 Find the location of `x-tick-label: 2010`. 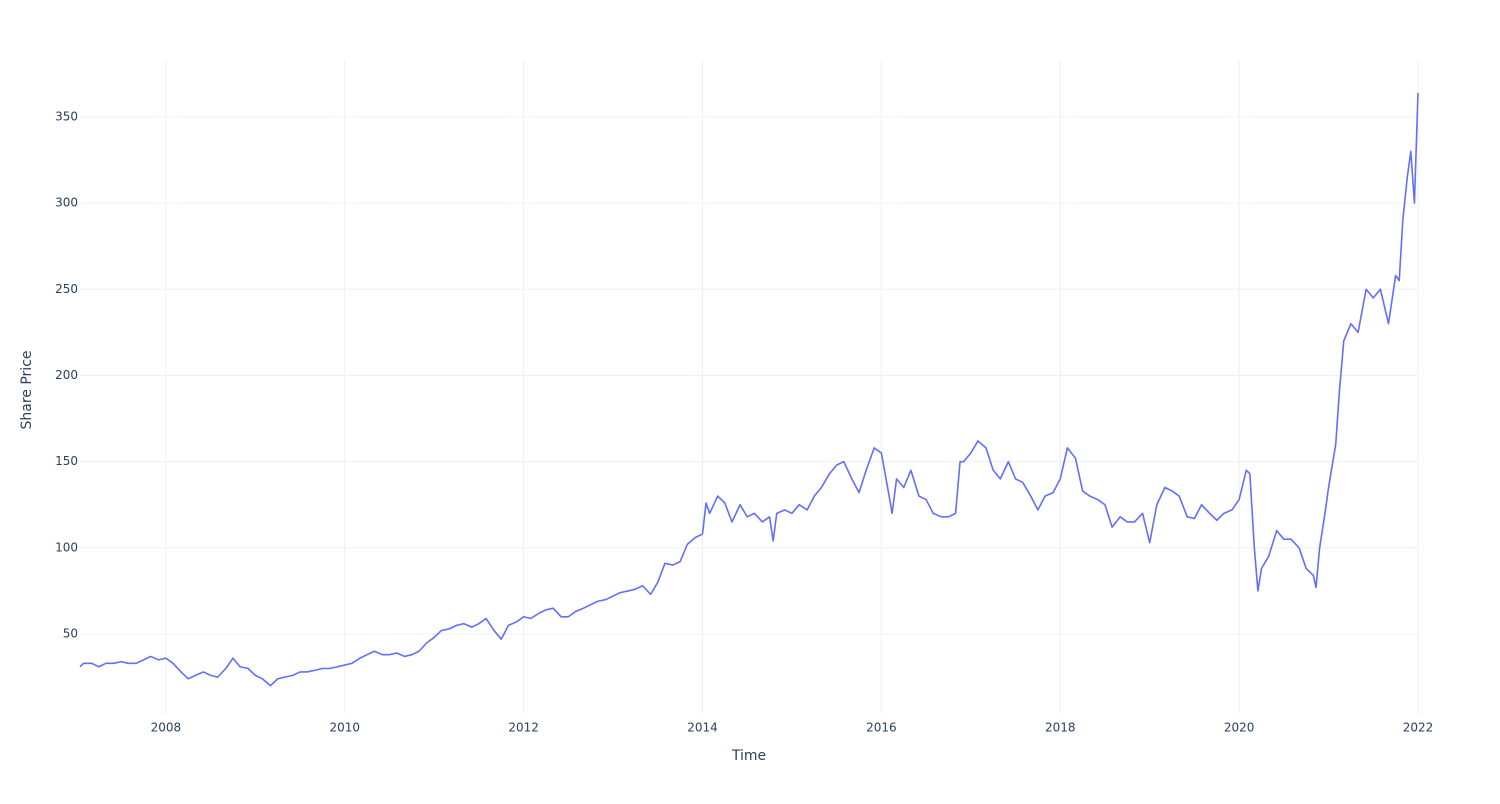

x-tick-label: 2010 is located at coordinates (344, 728).